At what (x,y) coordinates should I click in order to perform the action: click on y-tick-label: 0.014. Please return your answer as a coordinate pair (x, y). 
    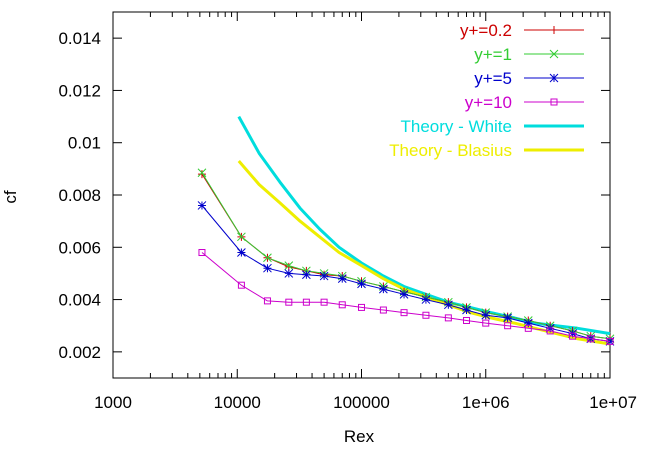
    Looking at the image, I should click on (79, 38).